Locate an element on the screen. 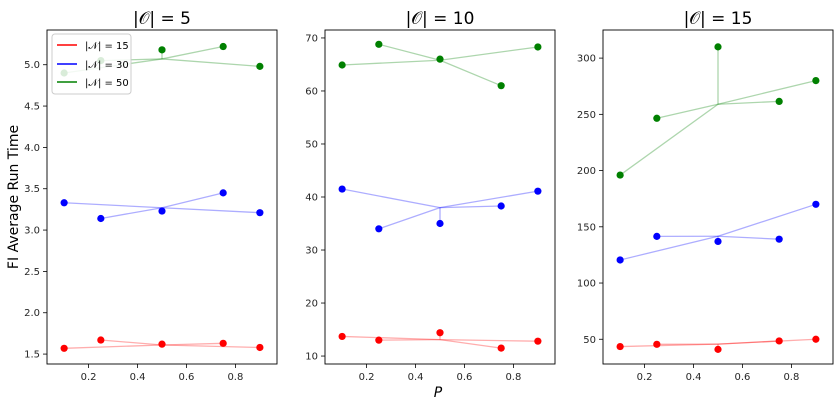 This screenshot has width=838, height=406. legend: |𝒩| = 15 |𝒩| = 30 |𝒩| = 50 is located at coordinates (91, 64).